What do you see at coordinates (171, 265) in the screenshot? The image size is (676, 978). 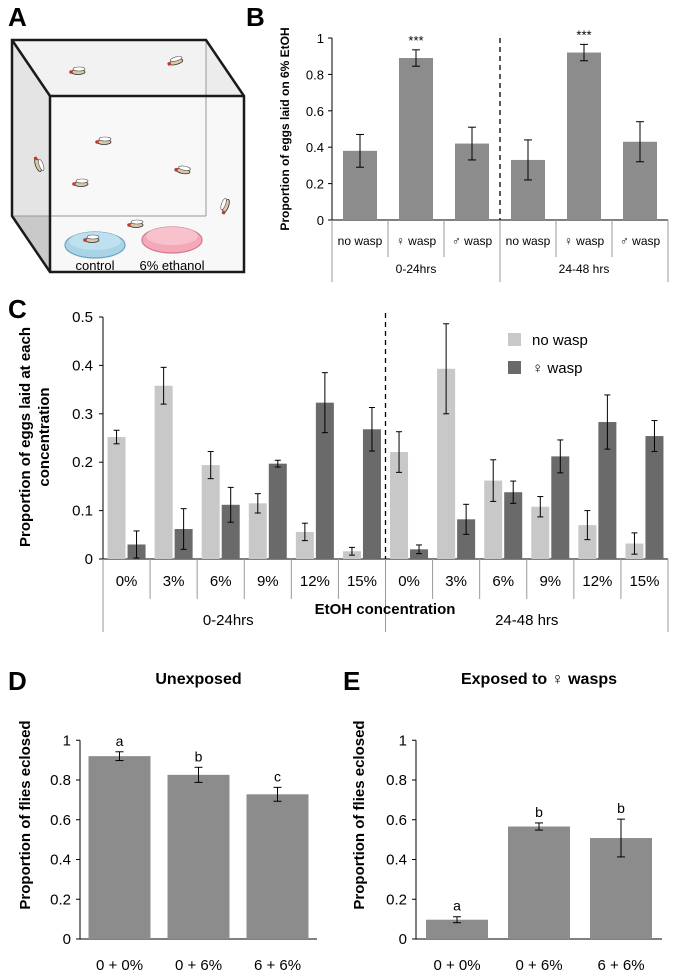 I see `ethanol-dish-label: 6% ethanol` at bounding box center [171, 265].